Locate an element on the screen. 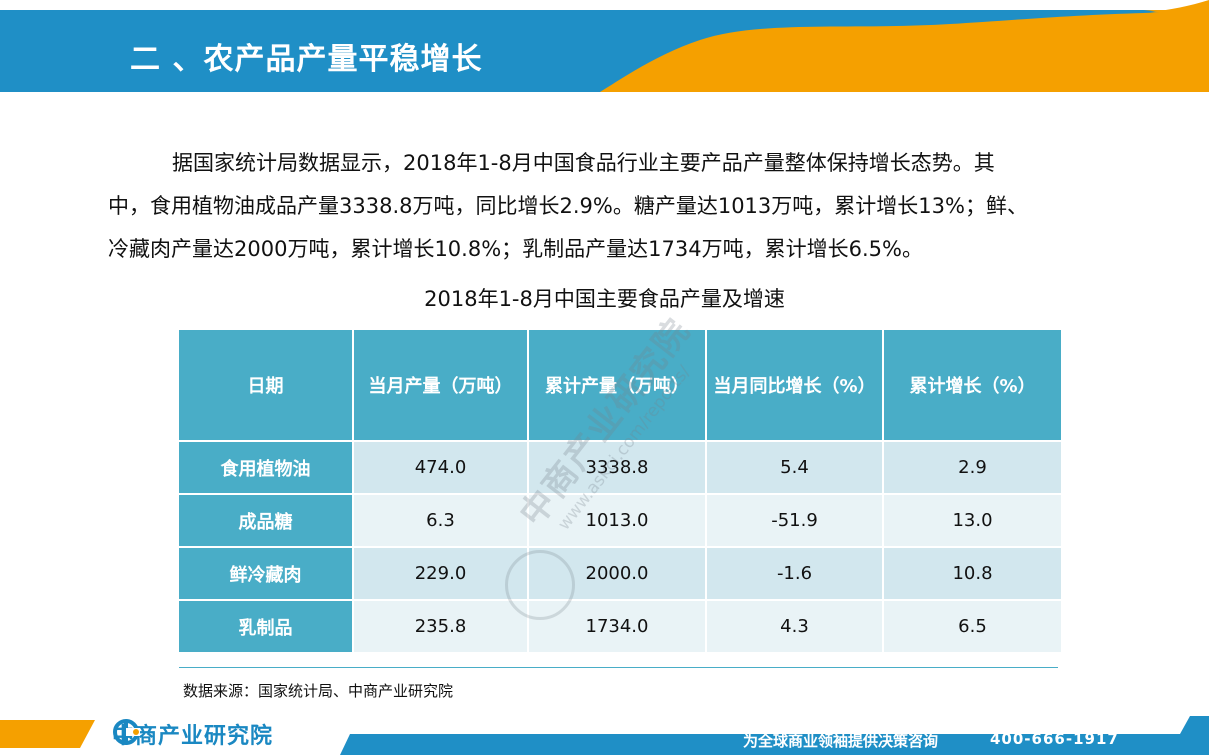  table-cell: 474.0 is located at coordinates (441, 468).